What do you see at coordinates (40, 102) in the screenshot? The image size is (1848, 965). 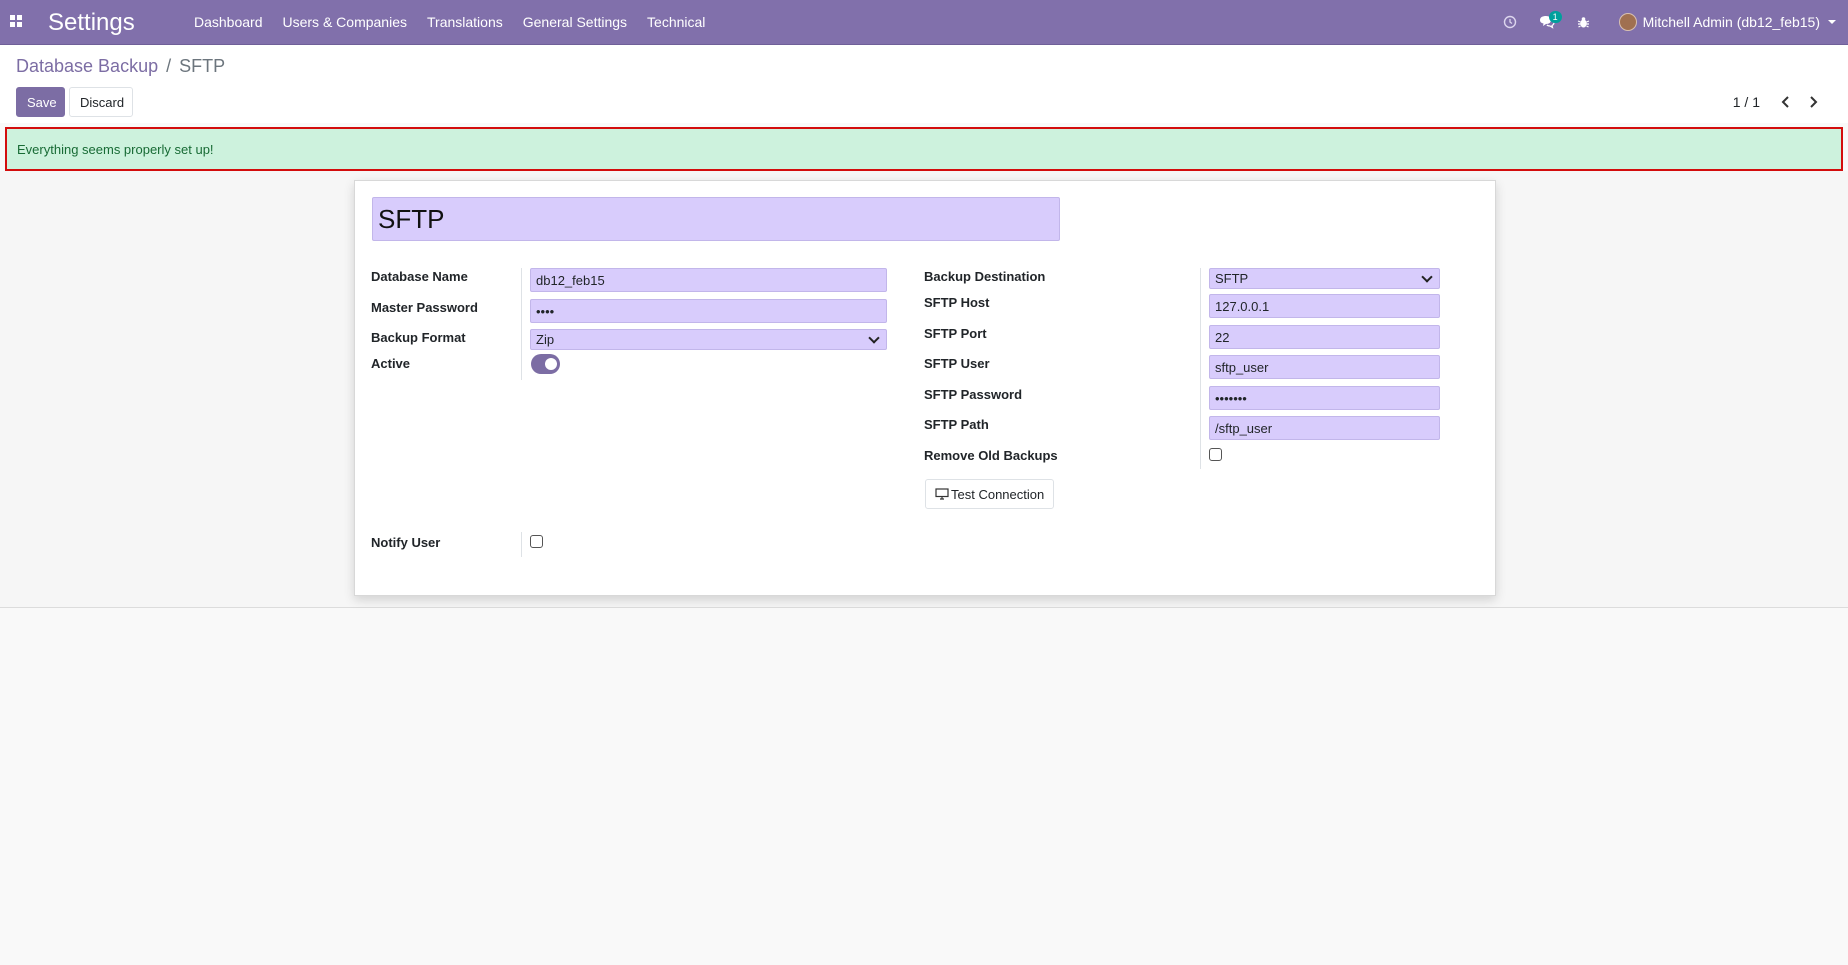 I see `save-button: Save` at bounding box center [40, 102].